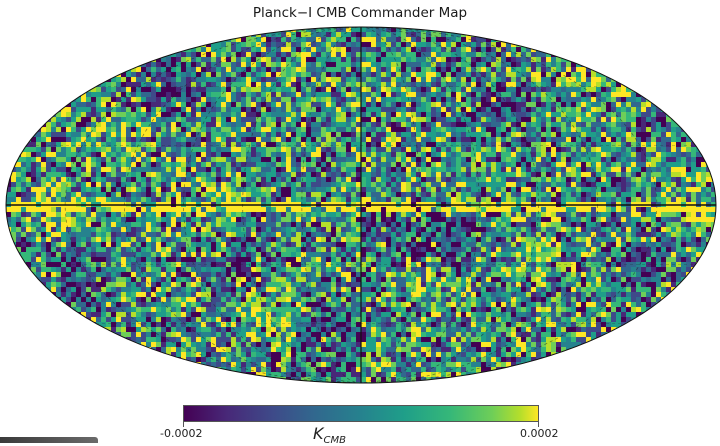 This screenshot has width=720, height=446. Describe the element at coordinates (181, 433) in the screenshot. I see `colorbar-min-label: -0.0002` at that location.